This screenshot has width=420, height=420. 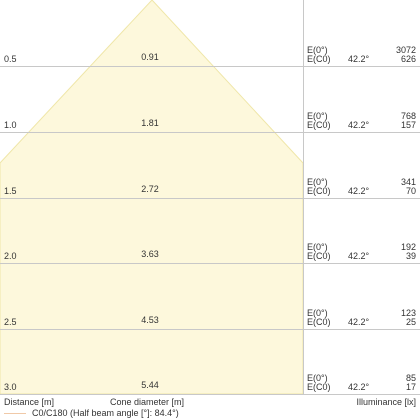 I want to click on illuminance-header: Illuminance [lx], so click(x=386, y=402).